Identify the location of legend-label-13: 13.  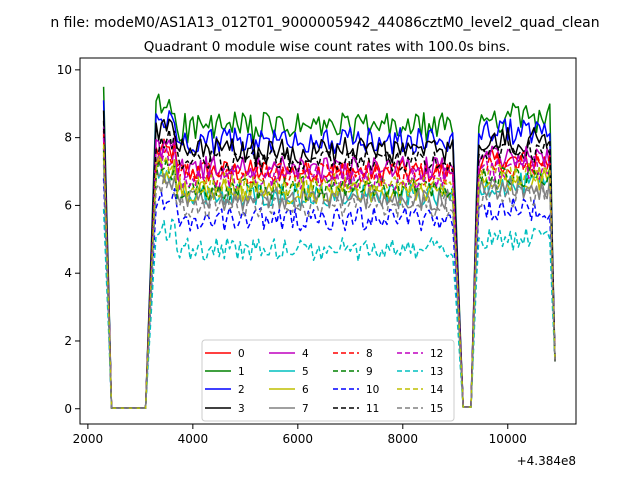
(436, 372).